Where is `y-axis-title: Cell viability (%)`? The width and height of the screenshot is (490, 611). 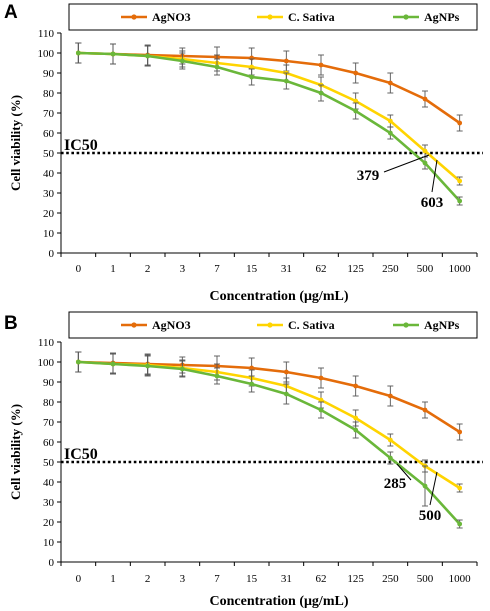
y-axis-title: Cell viability (%) is located at coordinates (15, 143).